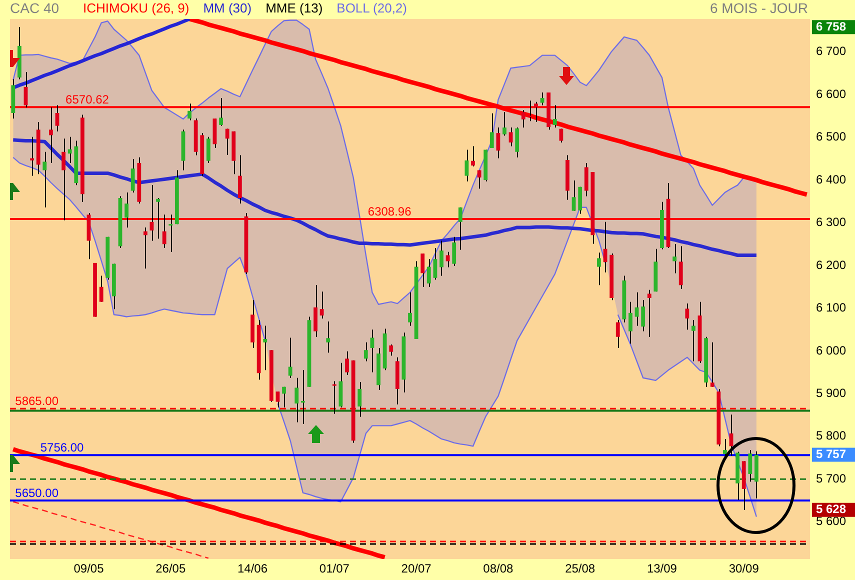 This screenshot has width=855, height=580. I want to click on y-tick-label: 6 600, so click(831, 93).